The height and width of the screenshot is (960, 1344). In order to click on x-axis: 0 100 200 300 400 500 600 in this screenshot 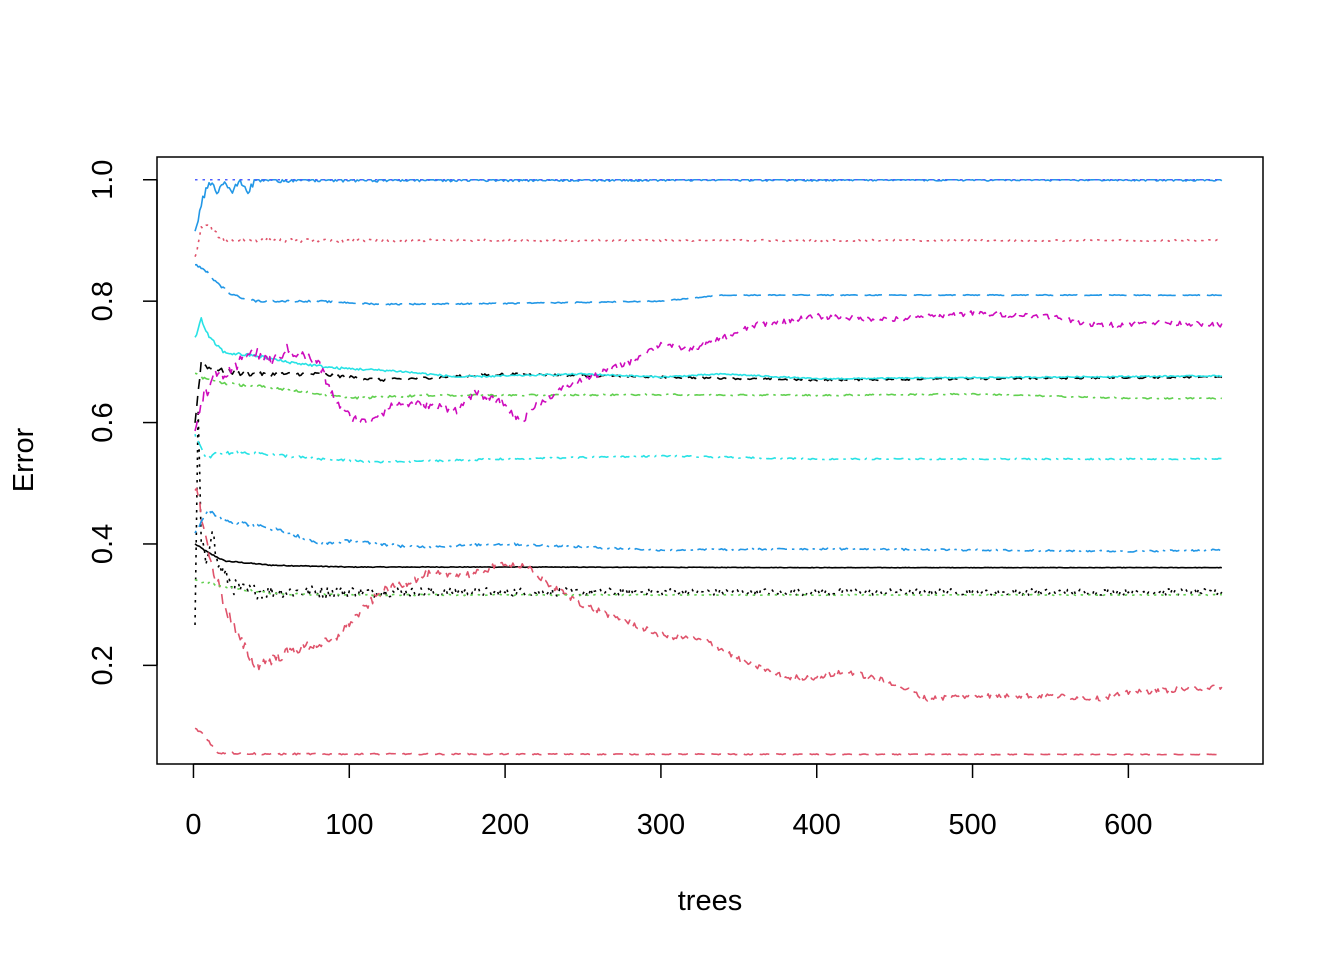, I will do `click(669, 802)`.